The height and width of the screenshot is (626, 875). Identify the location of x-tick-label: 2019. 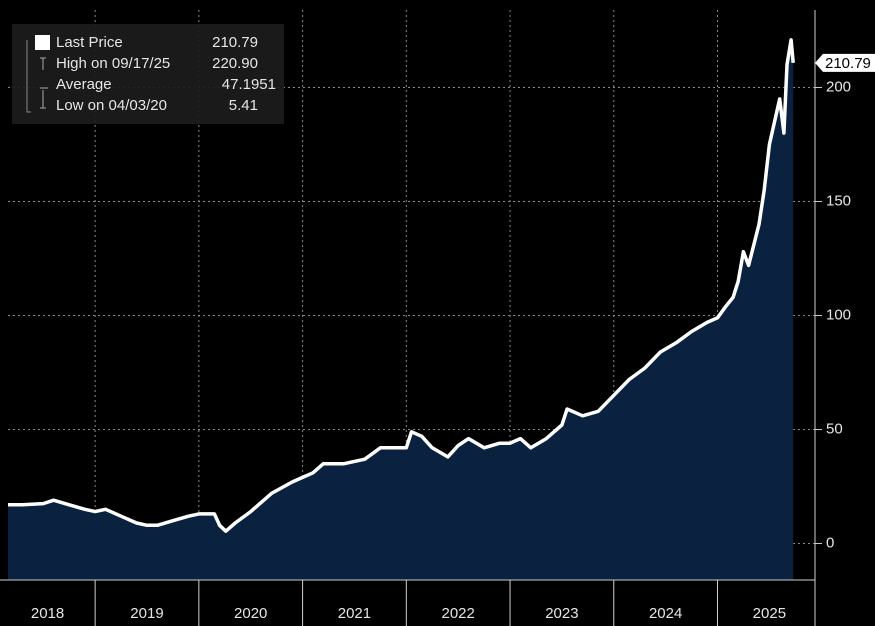
(146, 613).